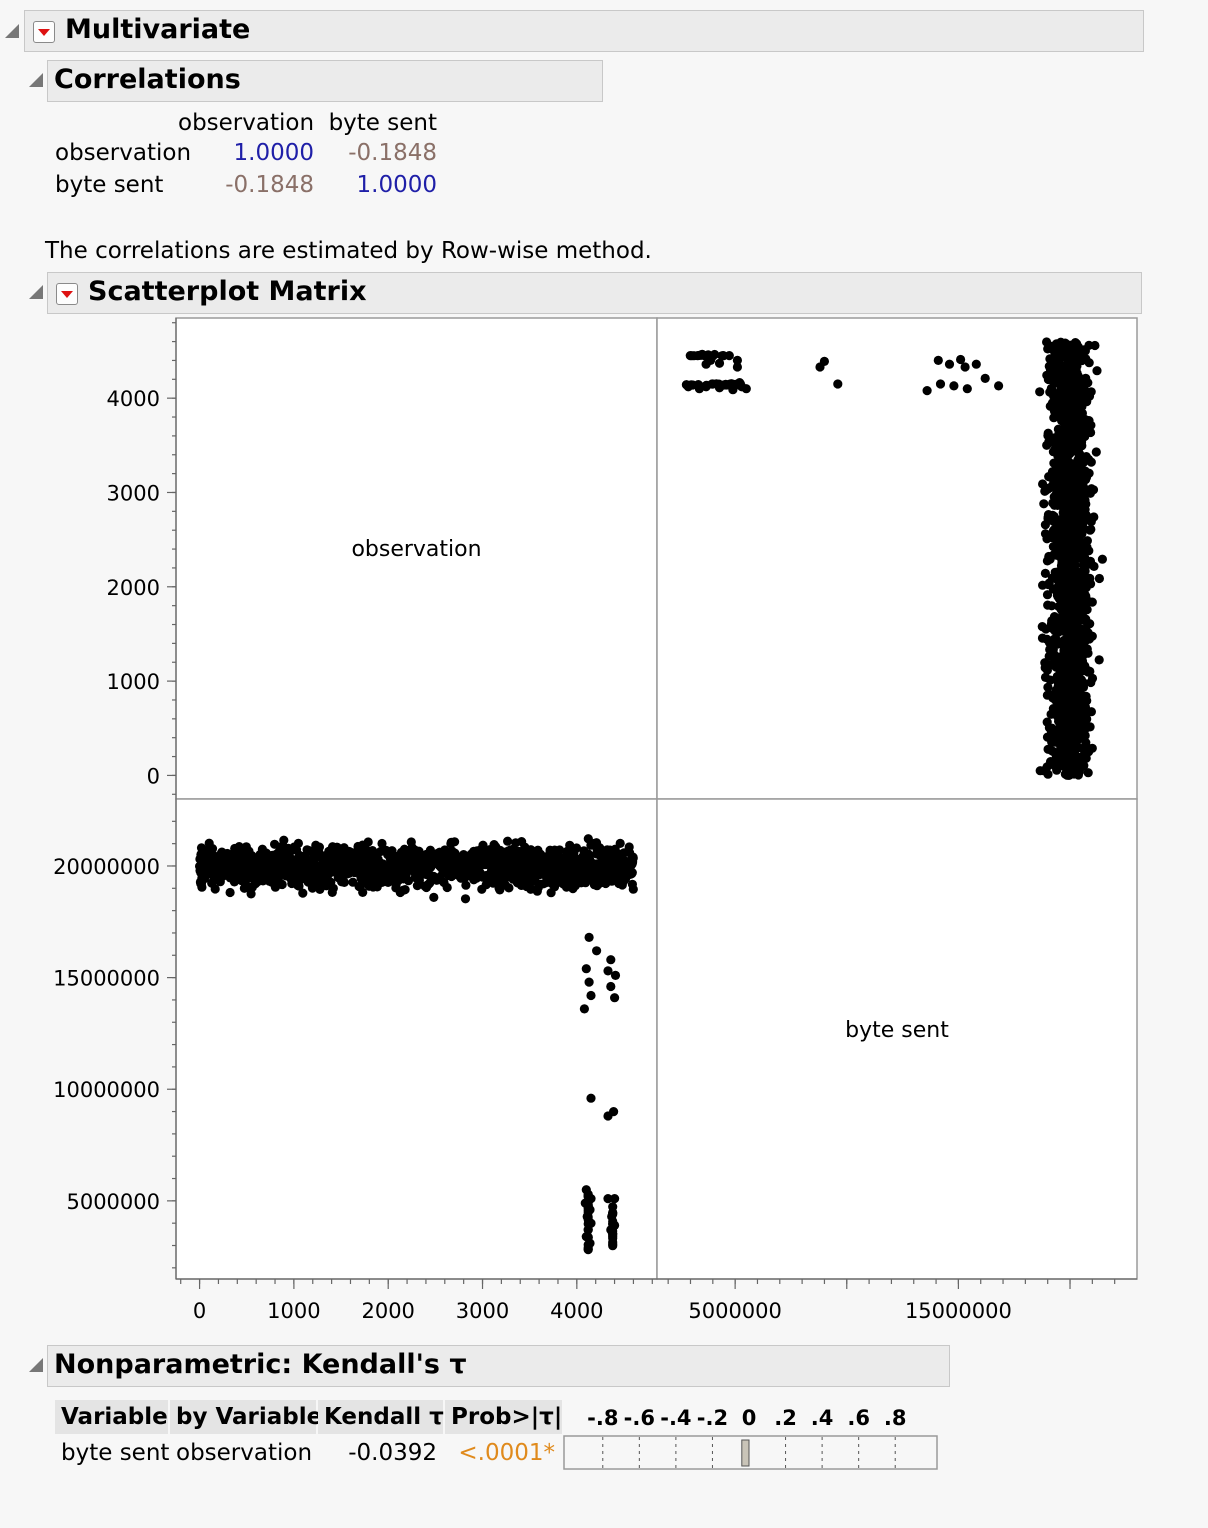  What do you see at coordinates (325, 81) in the screenshot?
I see `correlations-header: Correlations` at bounding box center [325, 81].